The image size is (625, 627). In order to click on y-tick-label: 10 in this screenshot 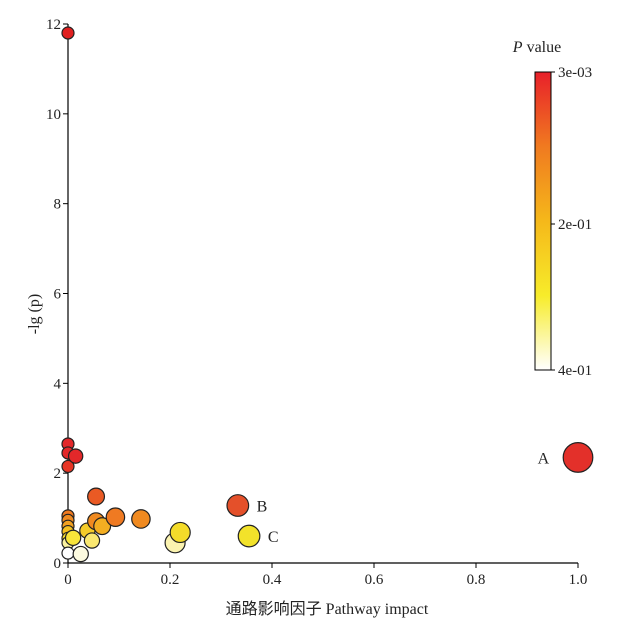, I will do `click(53, 115)`.